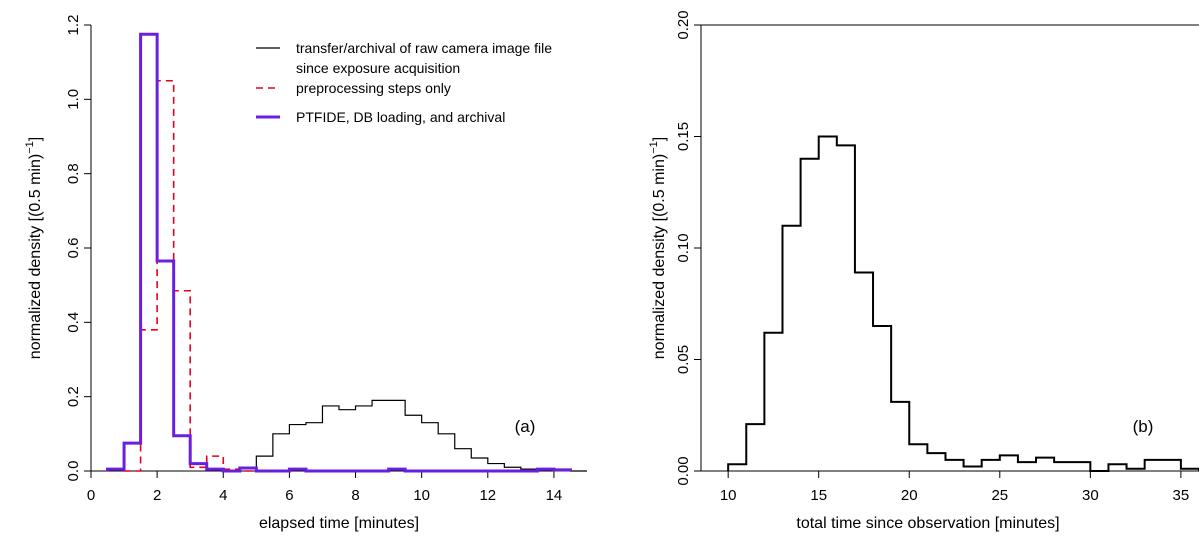  What do you see at coordinates (73, 99) in the screenshot?
I see `y-tick-label: 1.0` at bounding box center [73, 99].